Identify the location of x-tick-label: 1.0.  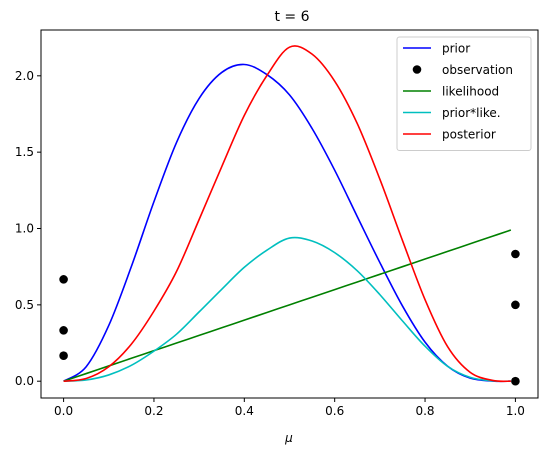
(515, 411).